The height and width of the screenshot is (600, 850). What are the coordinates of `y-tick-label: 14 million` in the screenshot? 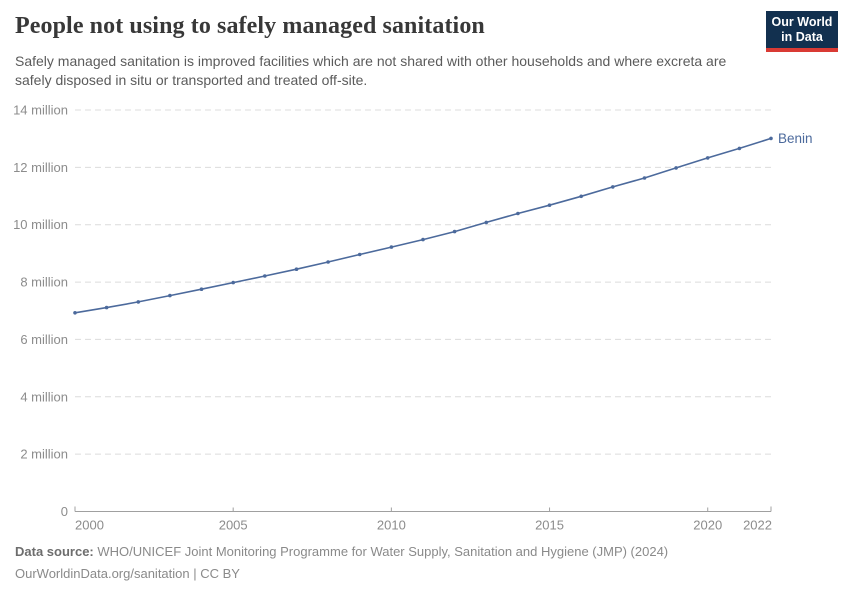 It's located at (40, 110).